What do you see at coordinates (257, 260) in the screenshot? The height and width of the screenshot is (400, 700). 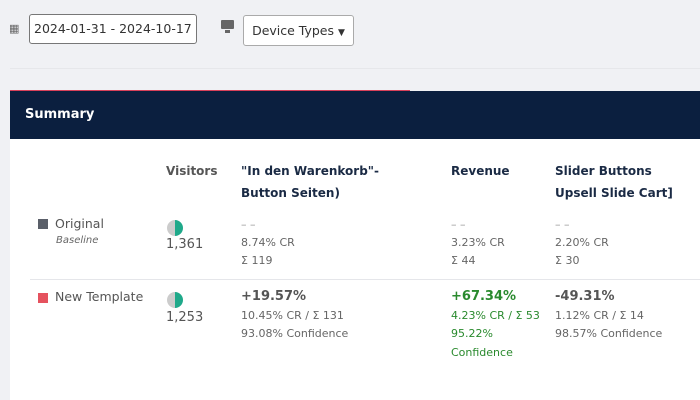 I see `sum: Σ 119` at bounding box center [257, 260].